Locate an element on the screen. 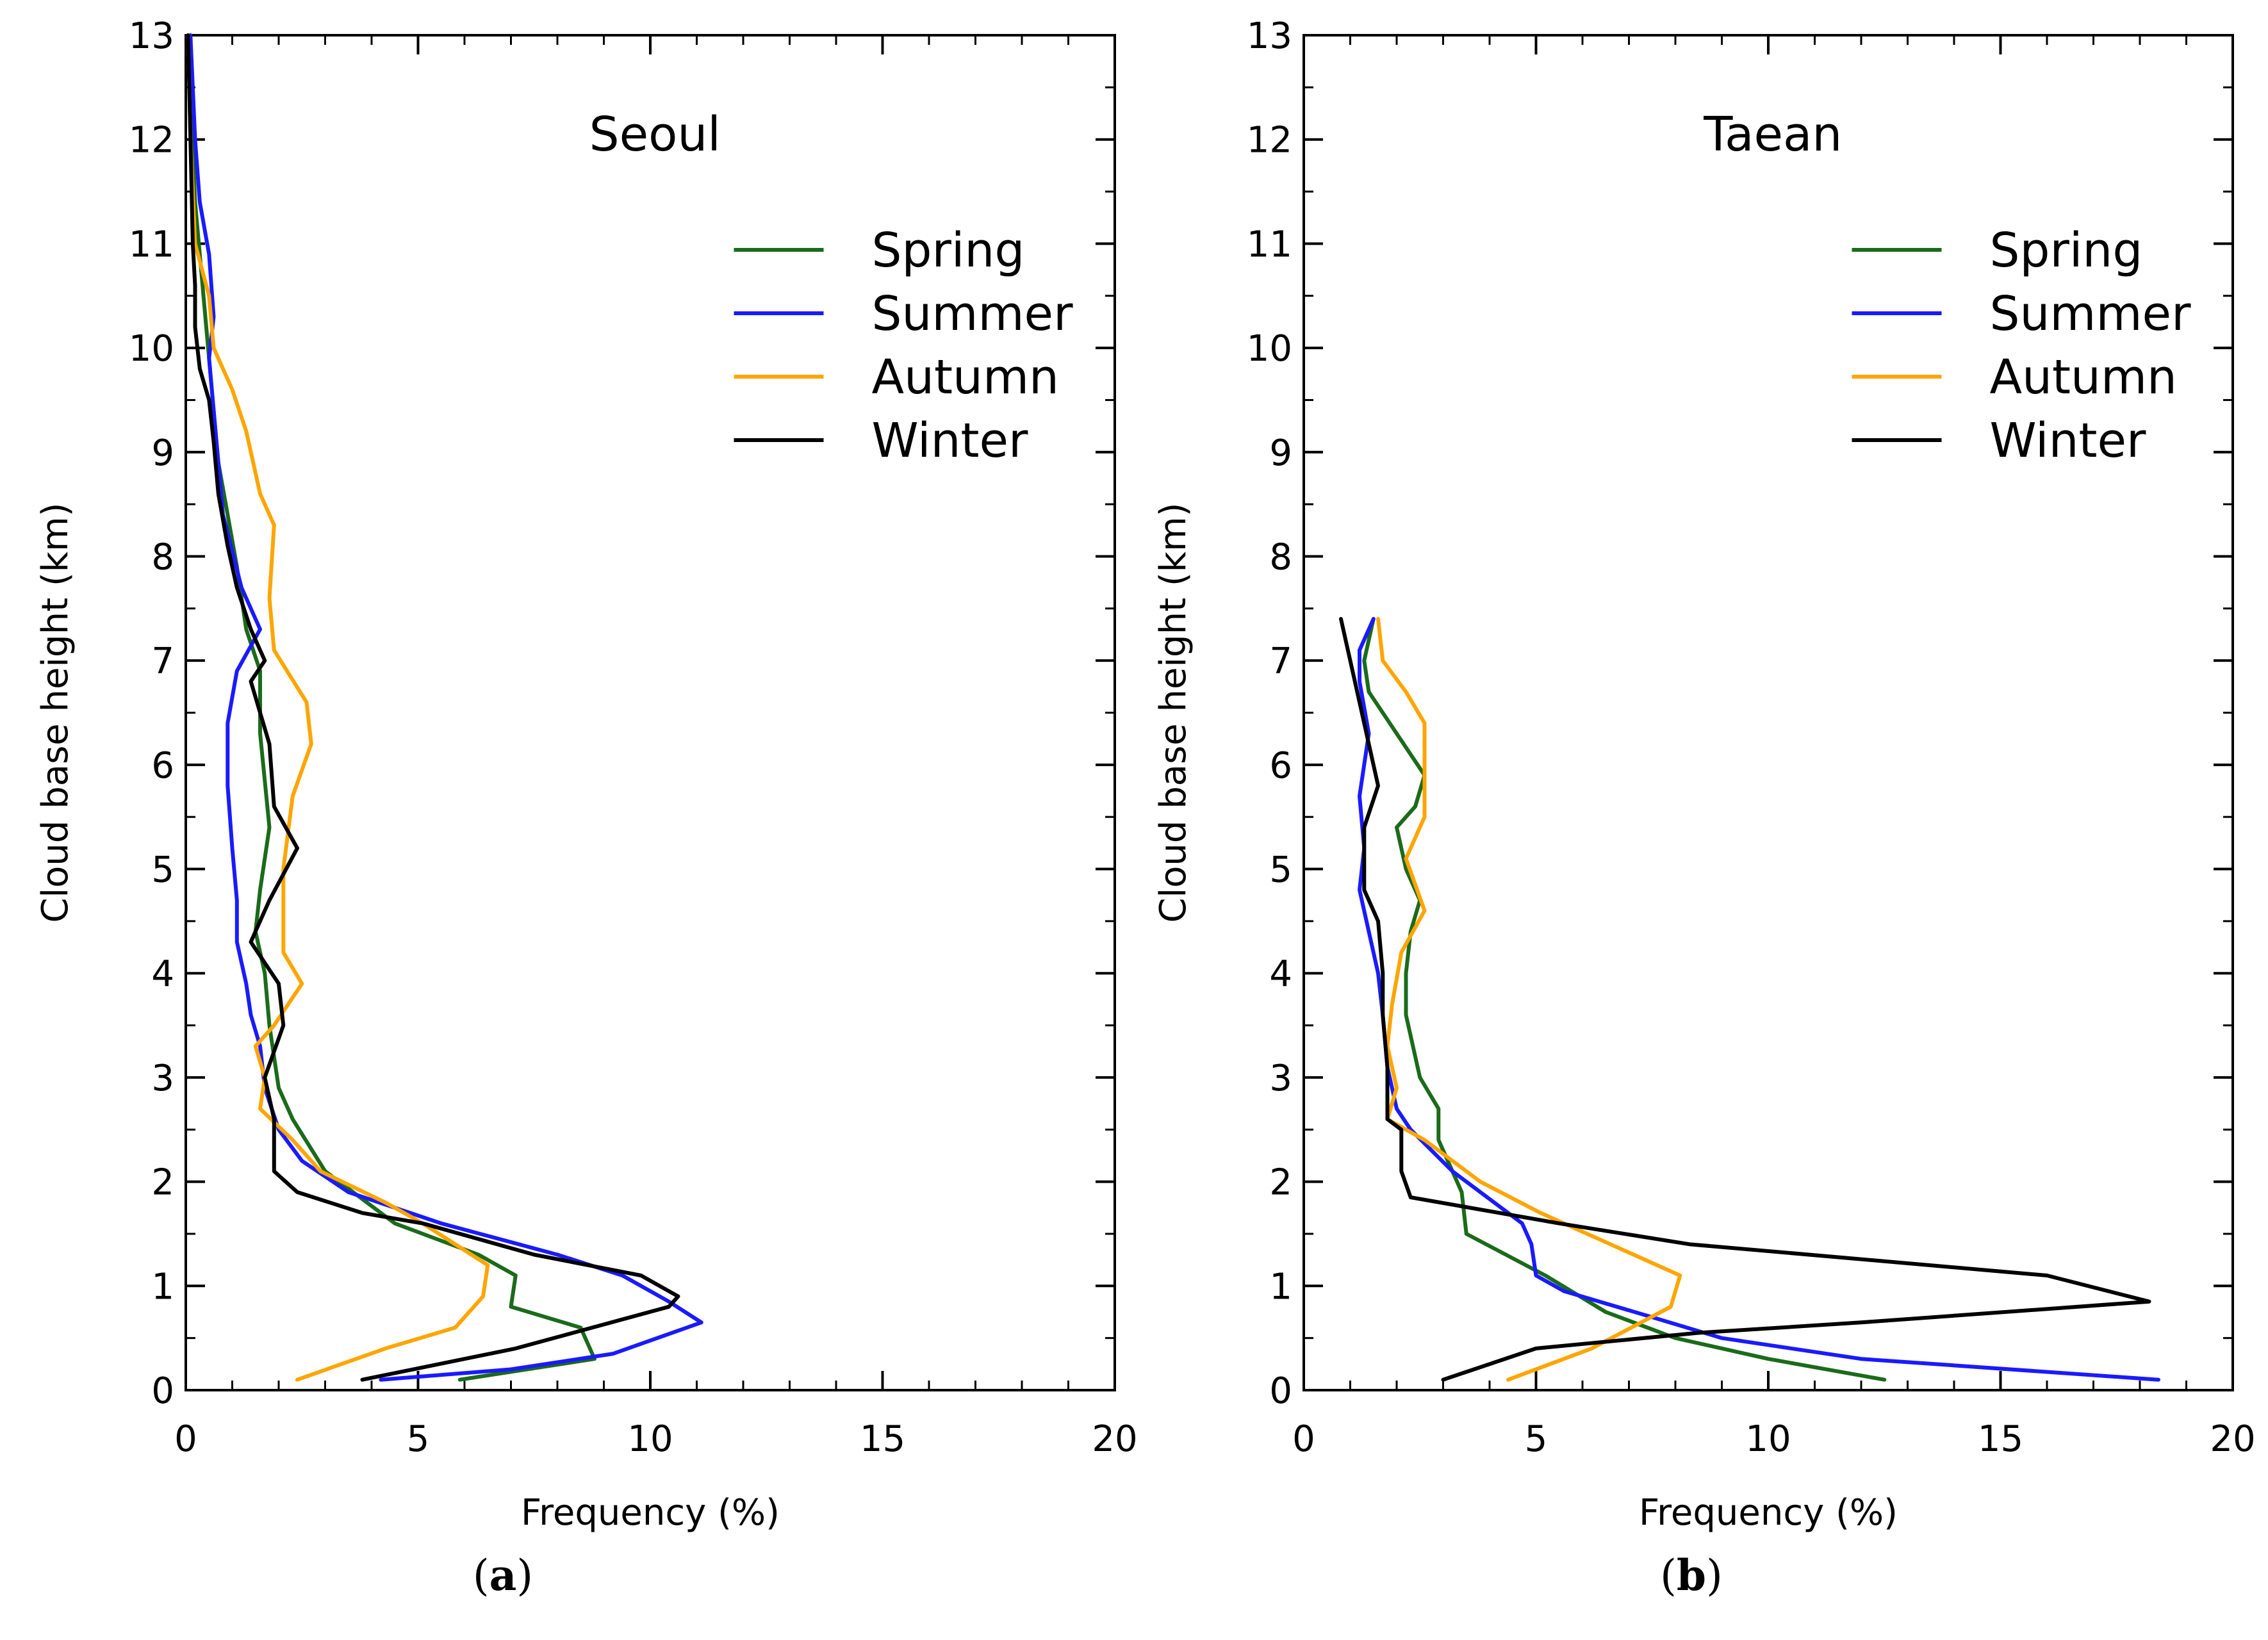  panel-a-letter: a is located at coordinates (503, 1575).